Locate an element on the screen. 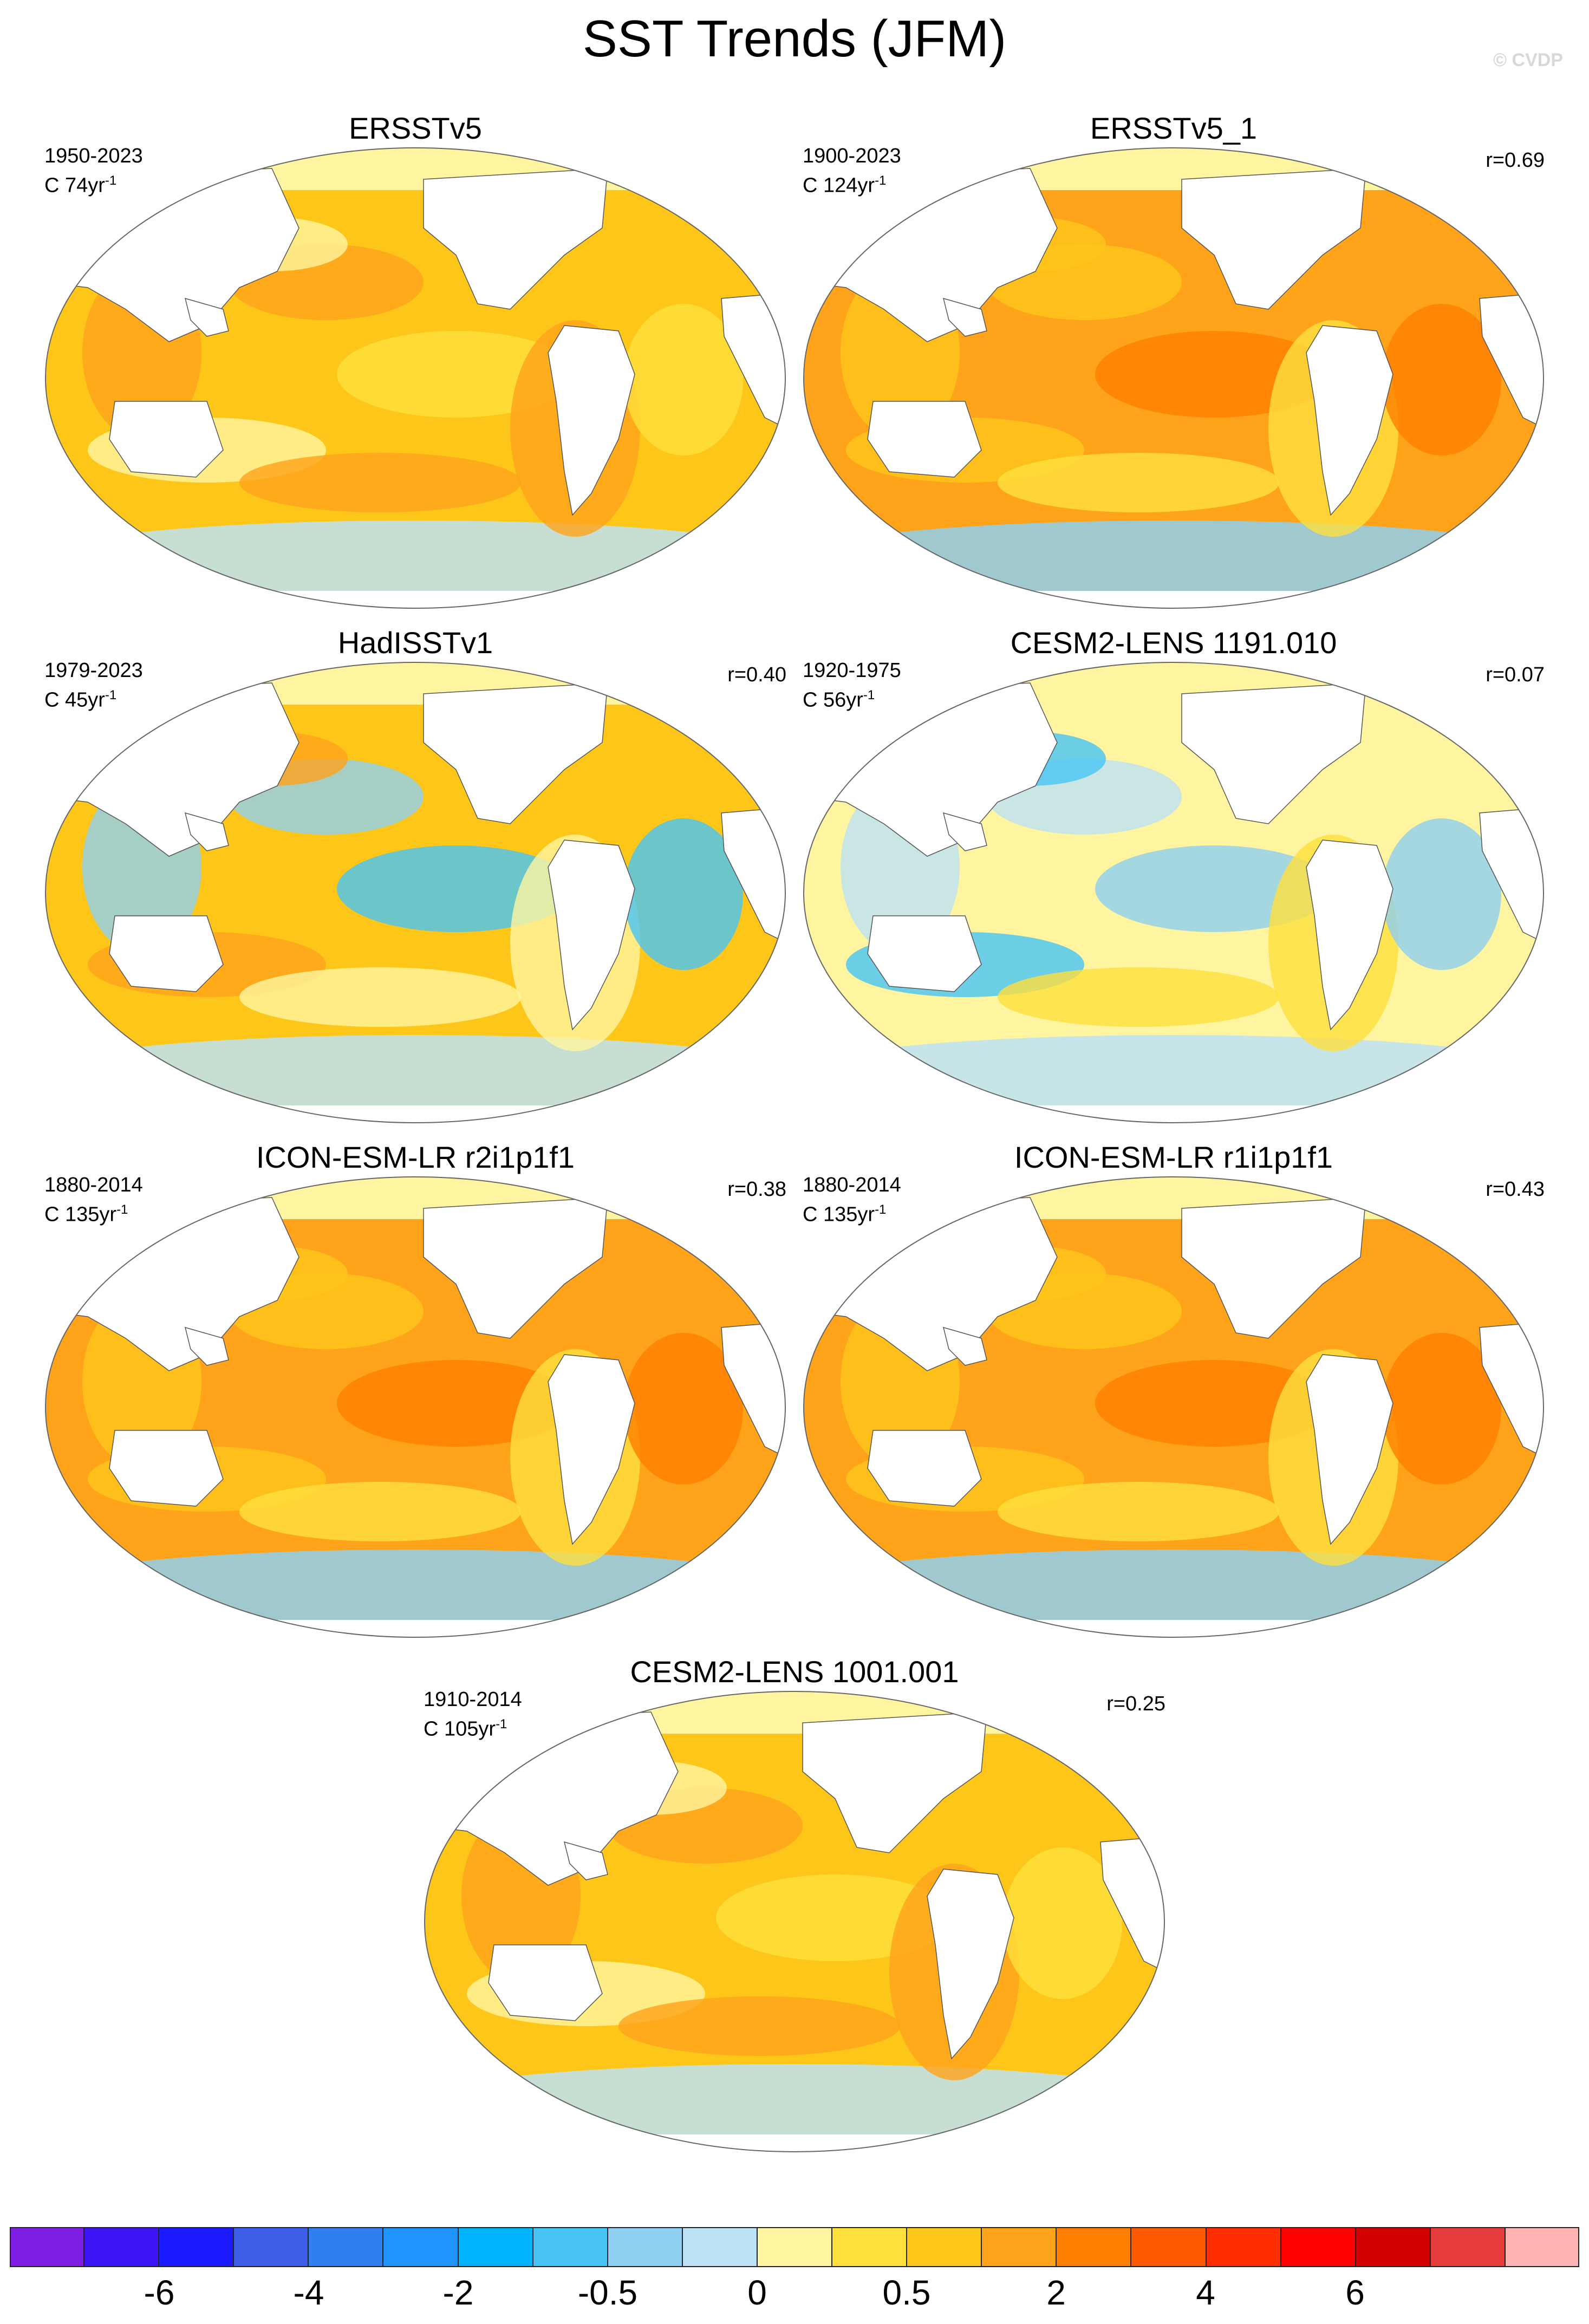  colorbar-tick-label: 6 is located at coordinates (1355, 2293).